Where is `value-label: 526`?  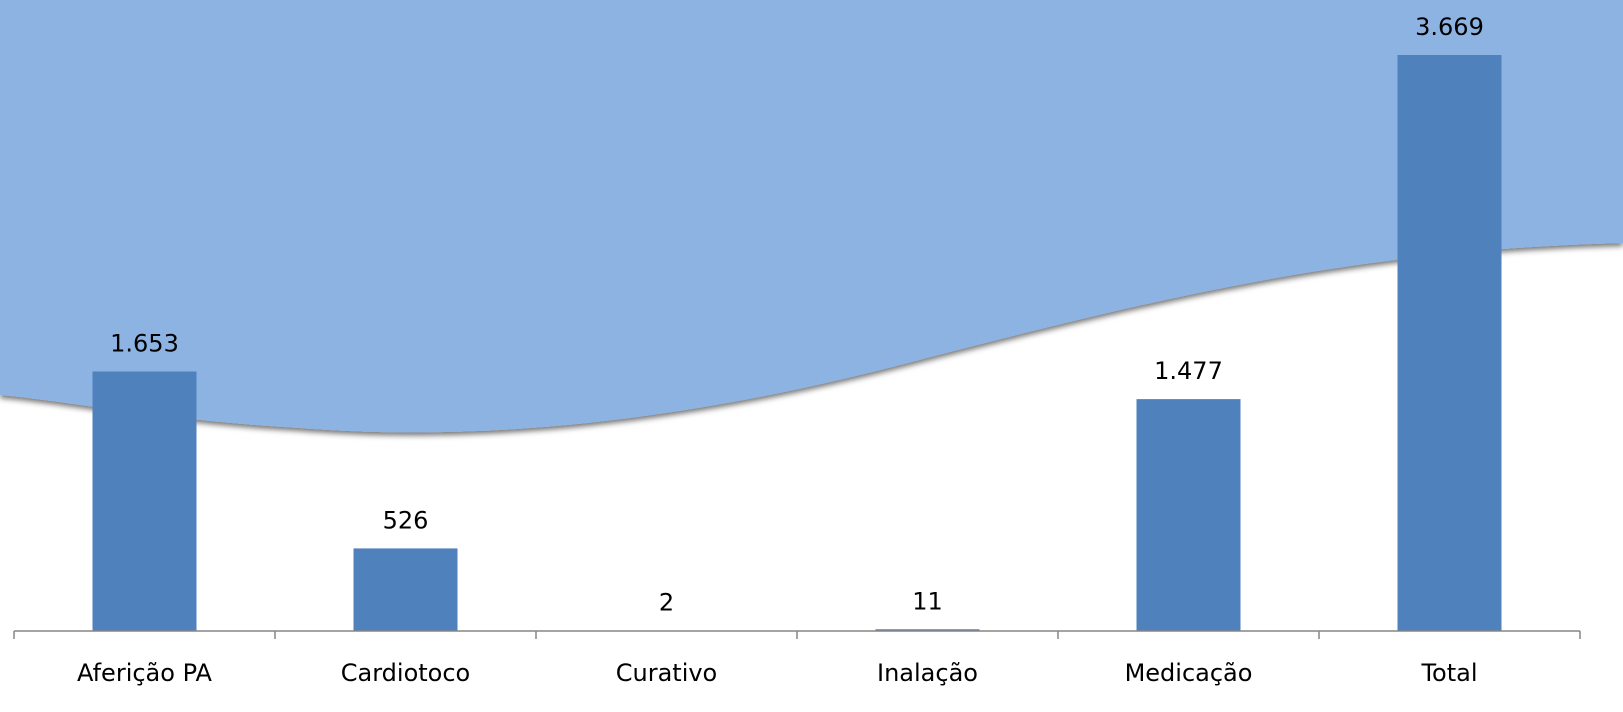 value-label: 526 is located at coordinates (406, 520).